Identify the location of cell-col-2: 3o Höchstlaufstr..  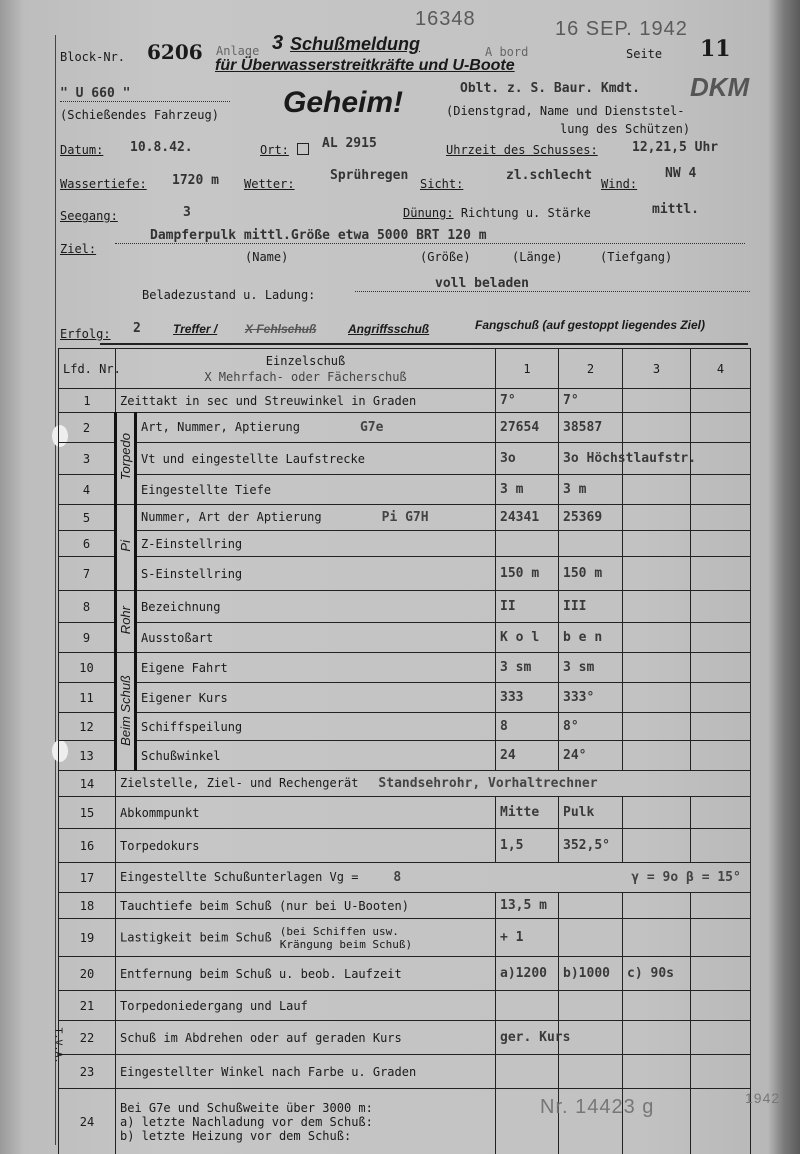
(627, 458).